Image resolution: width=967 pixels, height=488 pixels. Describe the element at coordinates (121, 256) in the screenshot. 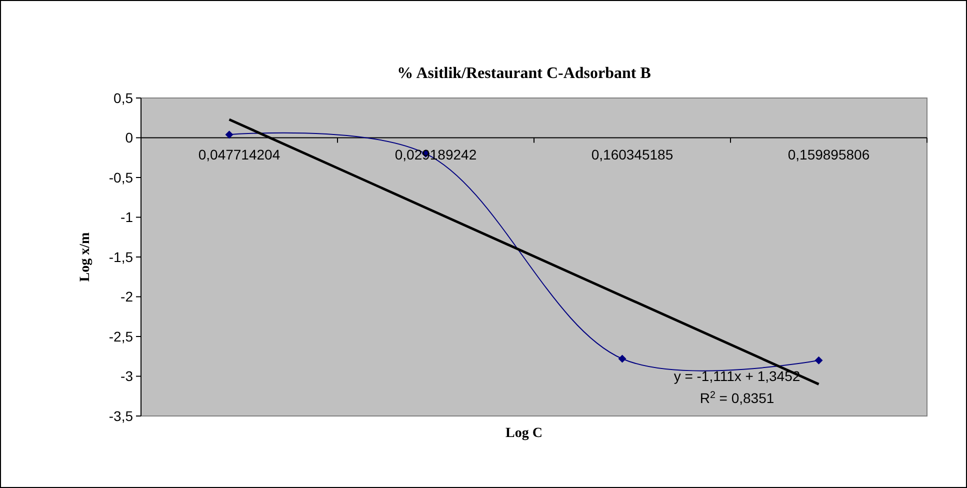

I see `y-tick-label: -1,5` at that location.